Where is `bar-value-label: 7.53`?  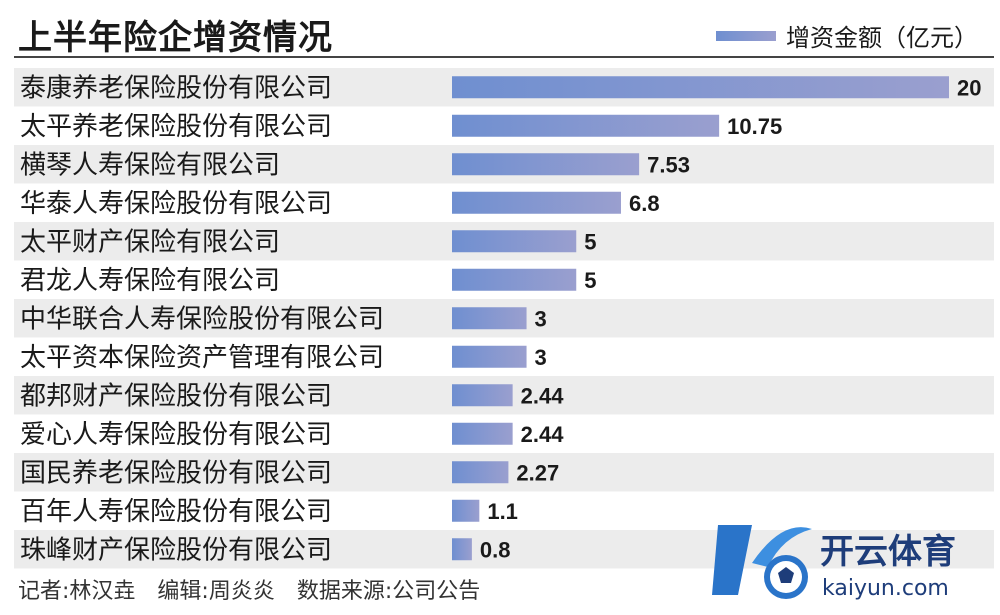 bar-value-label: 7.53 is located at coordinates (668, 164).